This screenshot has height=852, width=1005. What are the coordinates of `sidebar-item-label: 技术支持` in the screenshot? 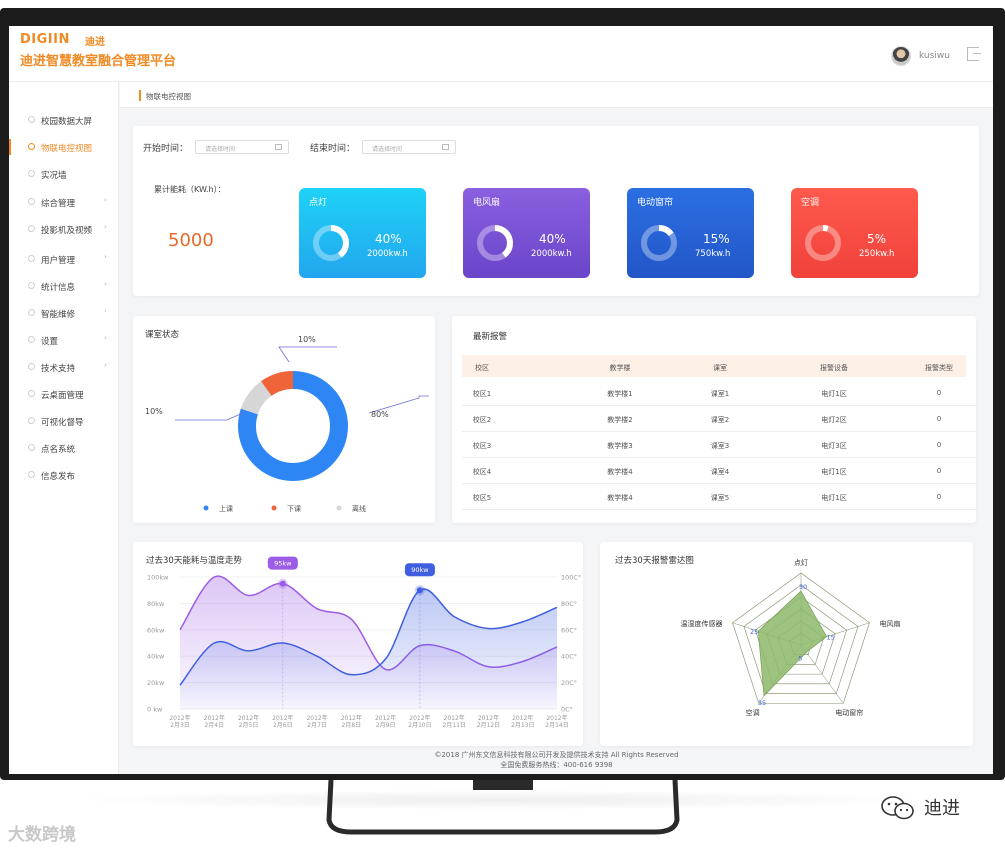 It's located at (58, 369).